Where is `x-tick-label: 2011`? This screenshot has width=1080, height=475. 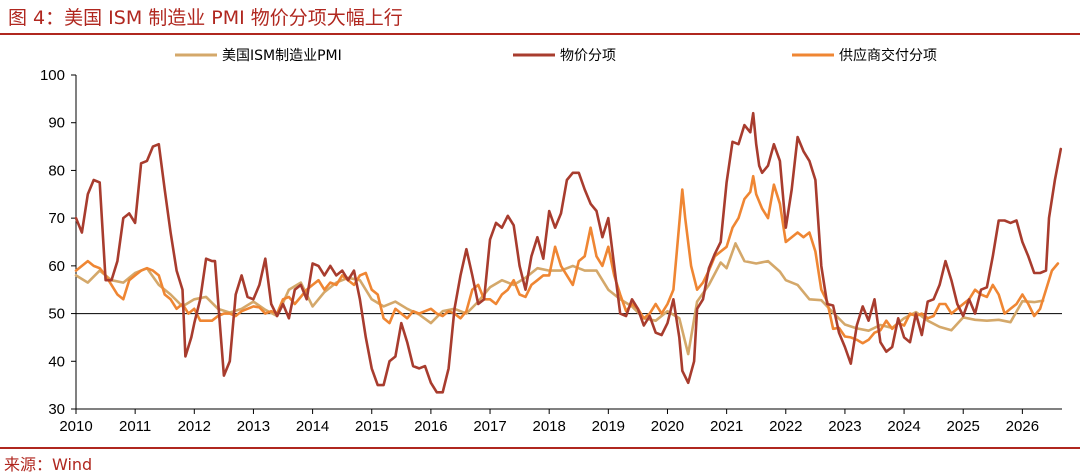
x-tick-label: 2011 is located at coordinates (135, 426).